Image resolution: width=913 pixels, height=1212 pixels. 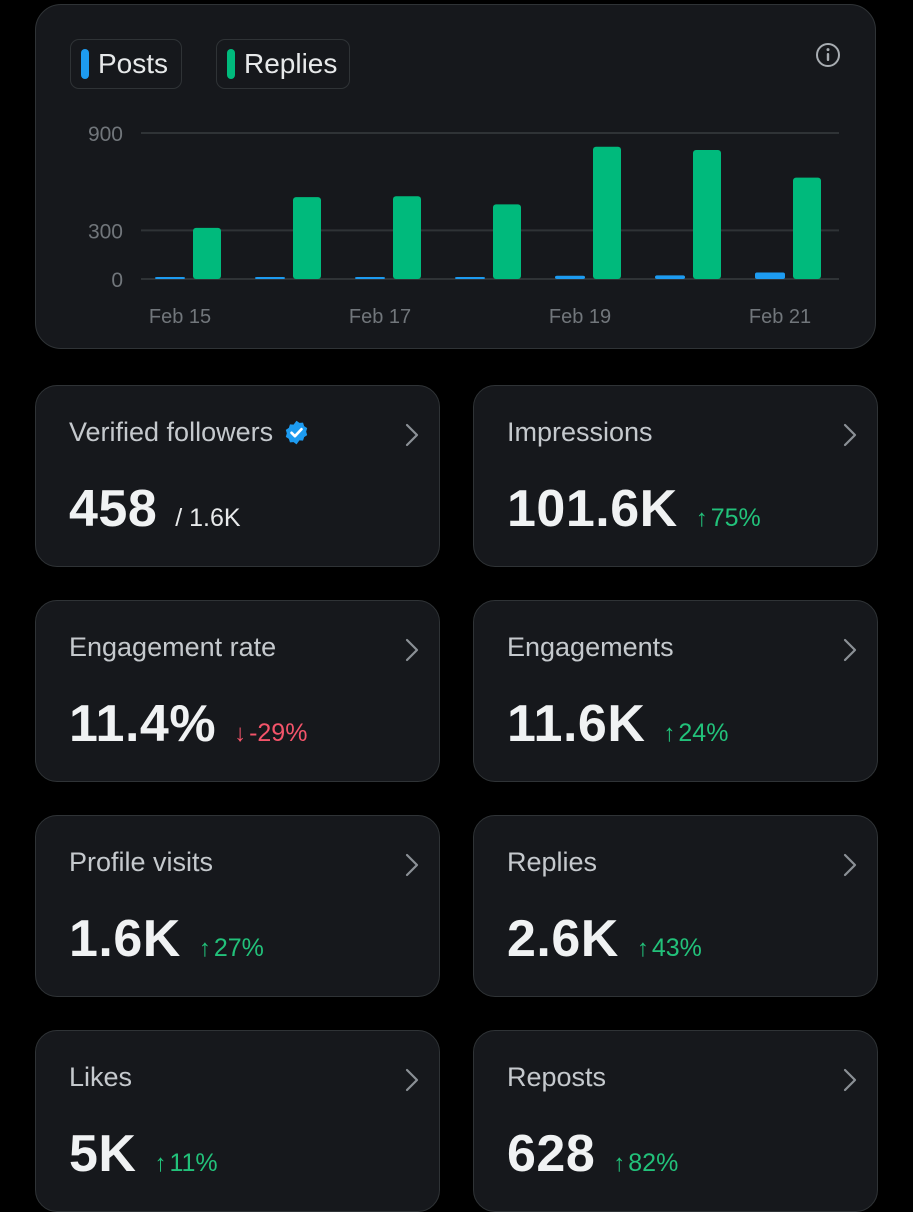 What do you see at coordinates (592, 509) in the screenshot?
I see `stat-value: 101.6K` at bounding box center [592, 509].